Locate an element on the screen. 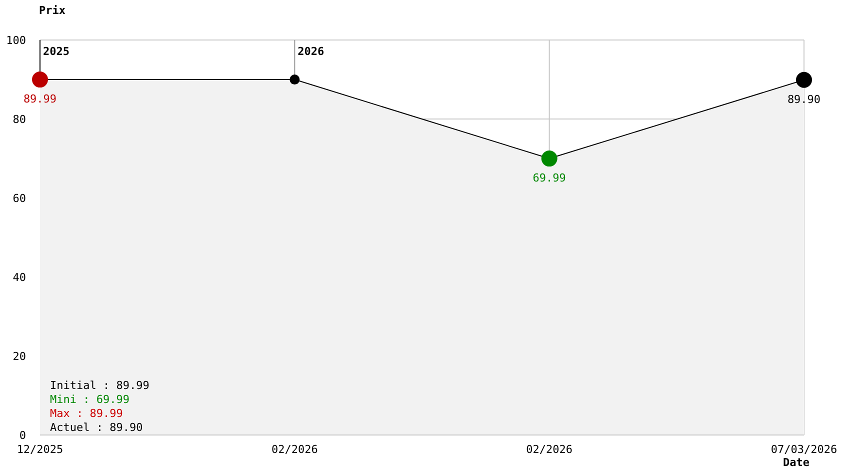  annotation: Actuel : 89.90 is located at coordinates (97, 428).